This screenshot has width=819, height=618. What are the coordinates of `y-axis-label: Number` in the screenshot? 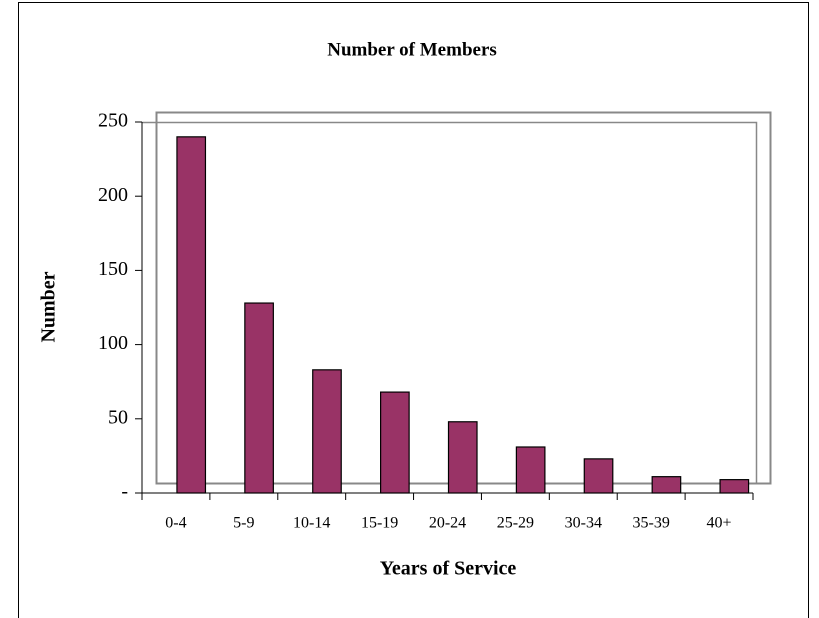 It's located at (49, 306).